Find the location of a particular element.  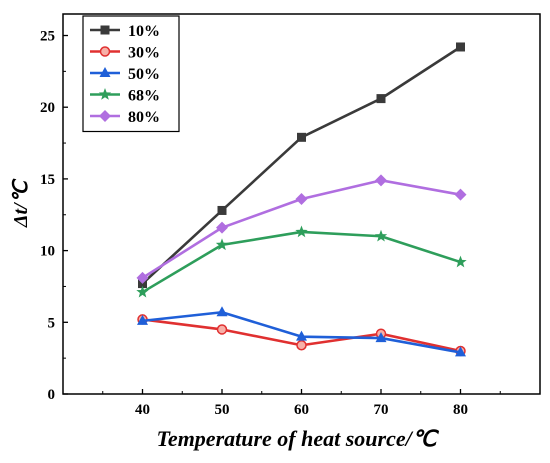

y-tick-label: 10 is located at coordinates (47, 252).